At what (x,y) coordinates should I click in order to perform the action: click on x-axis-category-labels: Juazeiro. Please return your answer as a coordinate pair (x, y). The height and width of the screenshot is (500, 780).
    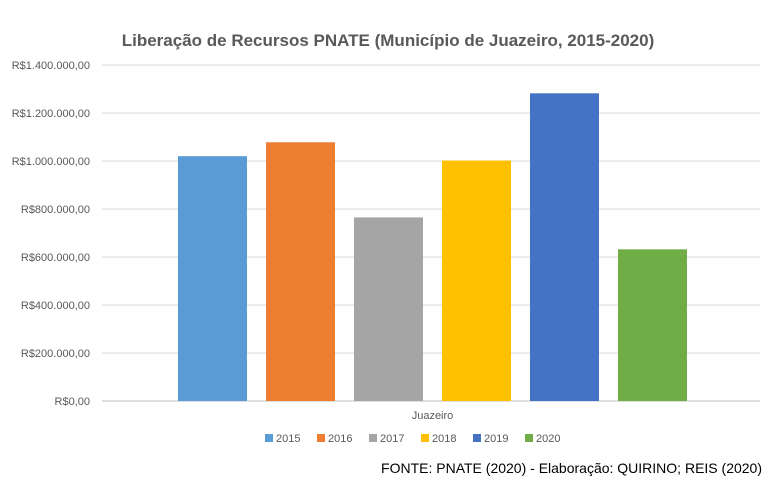
    Looking at the image, I should click on (433, 416).